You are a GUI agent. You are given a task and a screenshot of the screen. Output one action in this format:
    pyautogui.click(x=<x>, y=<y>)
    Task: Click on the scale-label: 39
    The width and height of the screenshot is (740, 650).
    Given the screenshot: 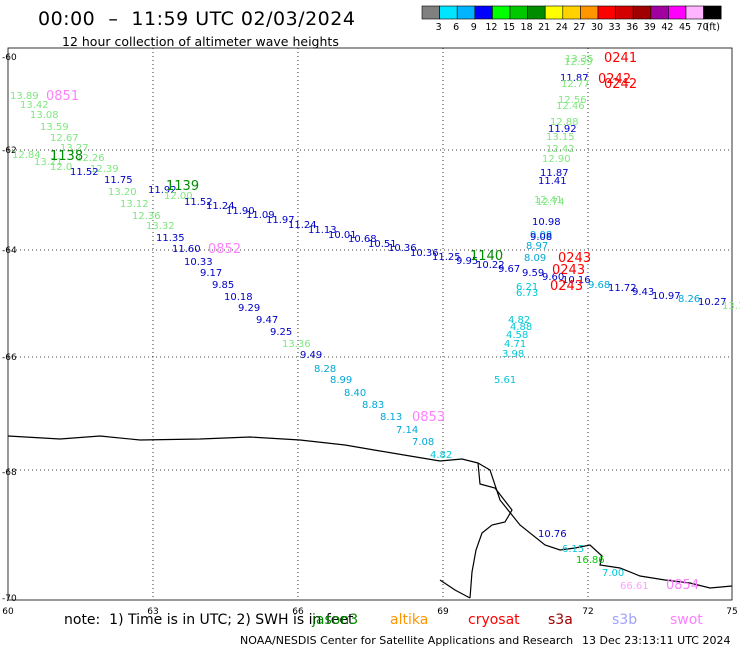 What is the action you would take?
    pyautogui.click(x=650, y=27)
    